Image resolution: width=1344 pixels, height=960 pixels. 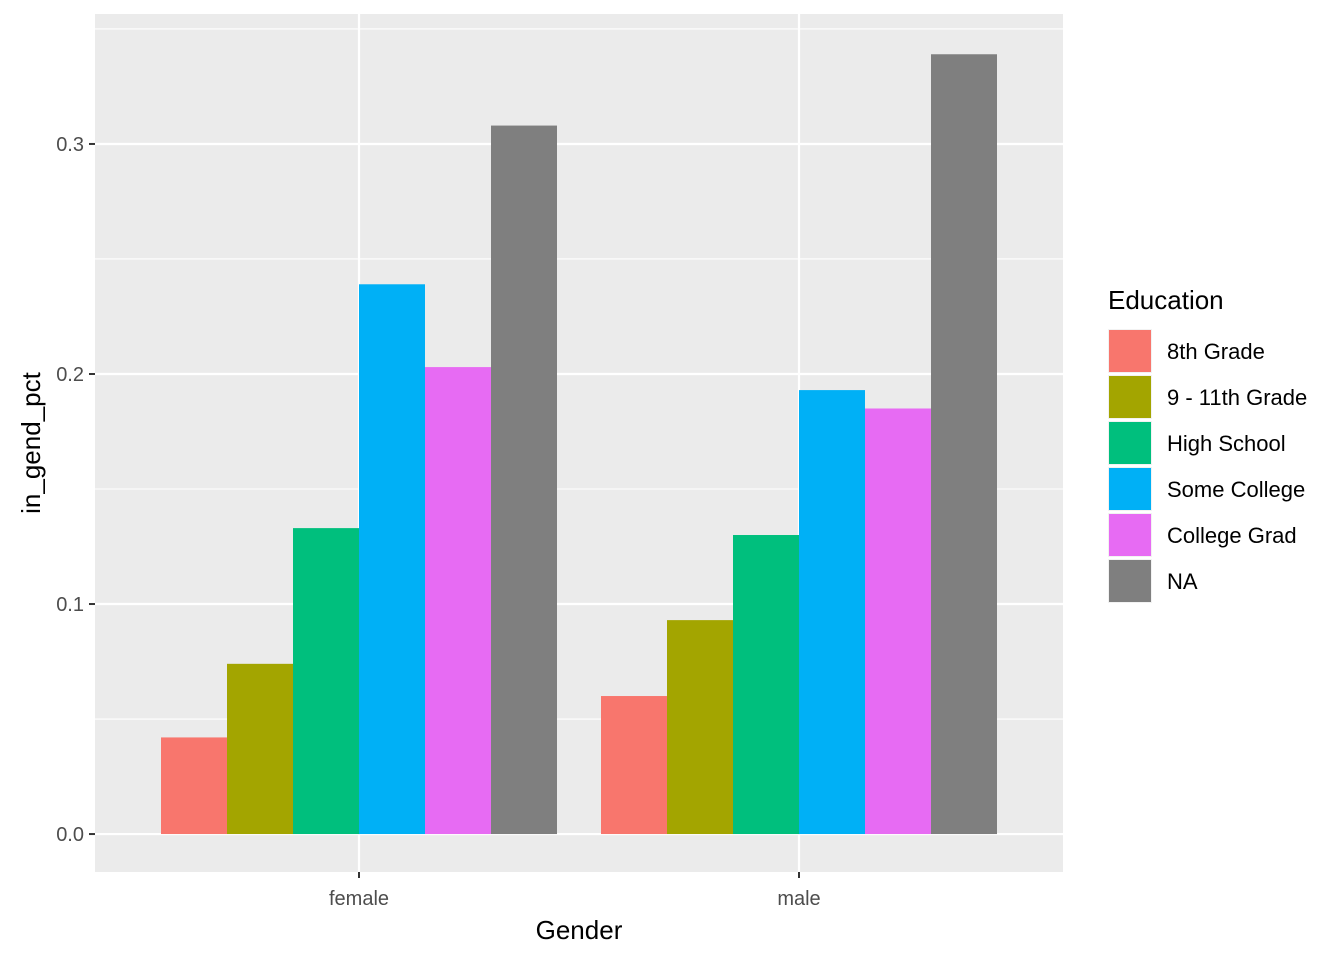 What do you see at coordinates (70, 375) in the screenshot?
I see `y-tick-label: 0.2` at bounding box center [70, 375].